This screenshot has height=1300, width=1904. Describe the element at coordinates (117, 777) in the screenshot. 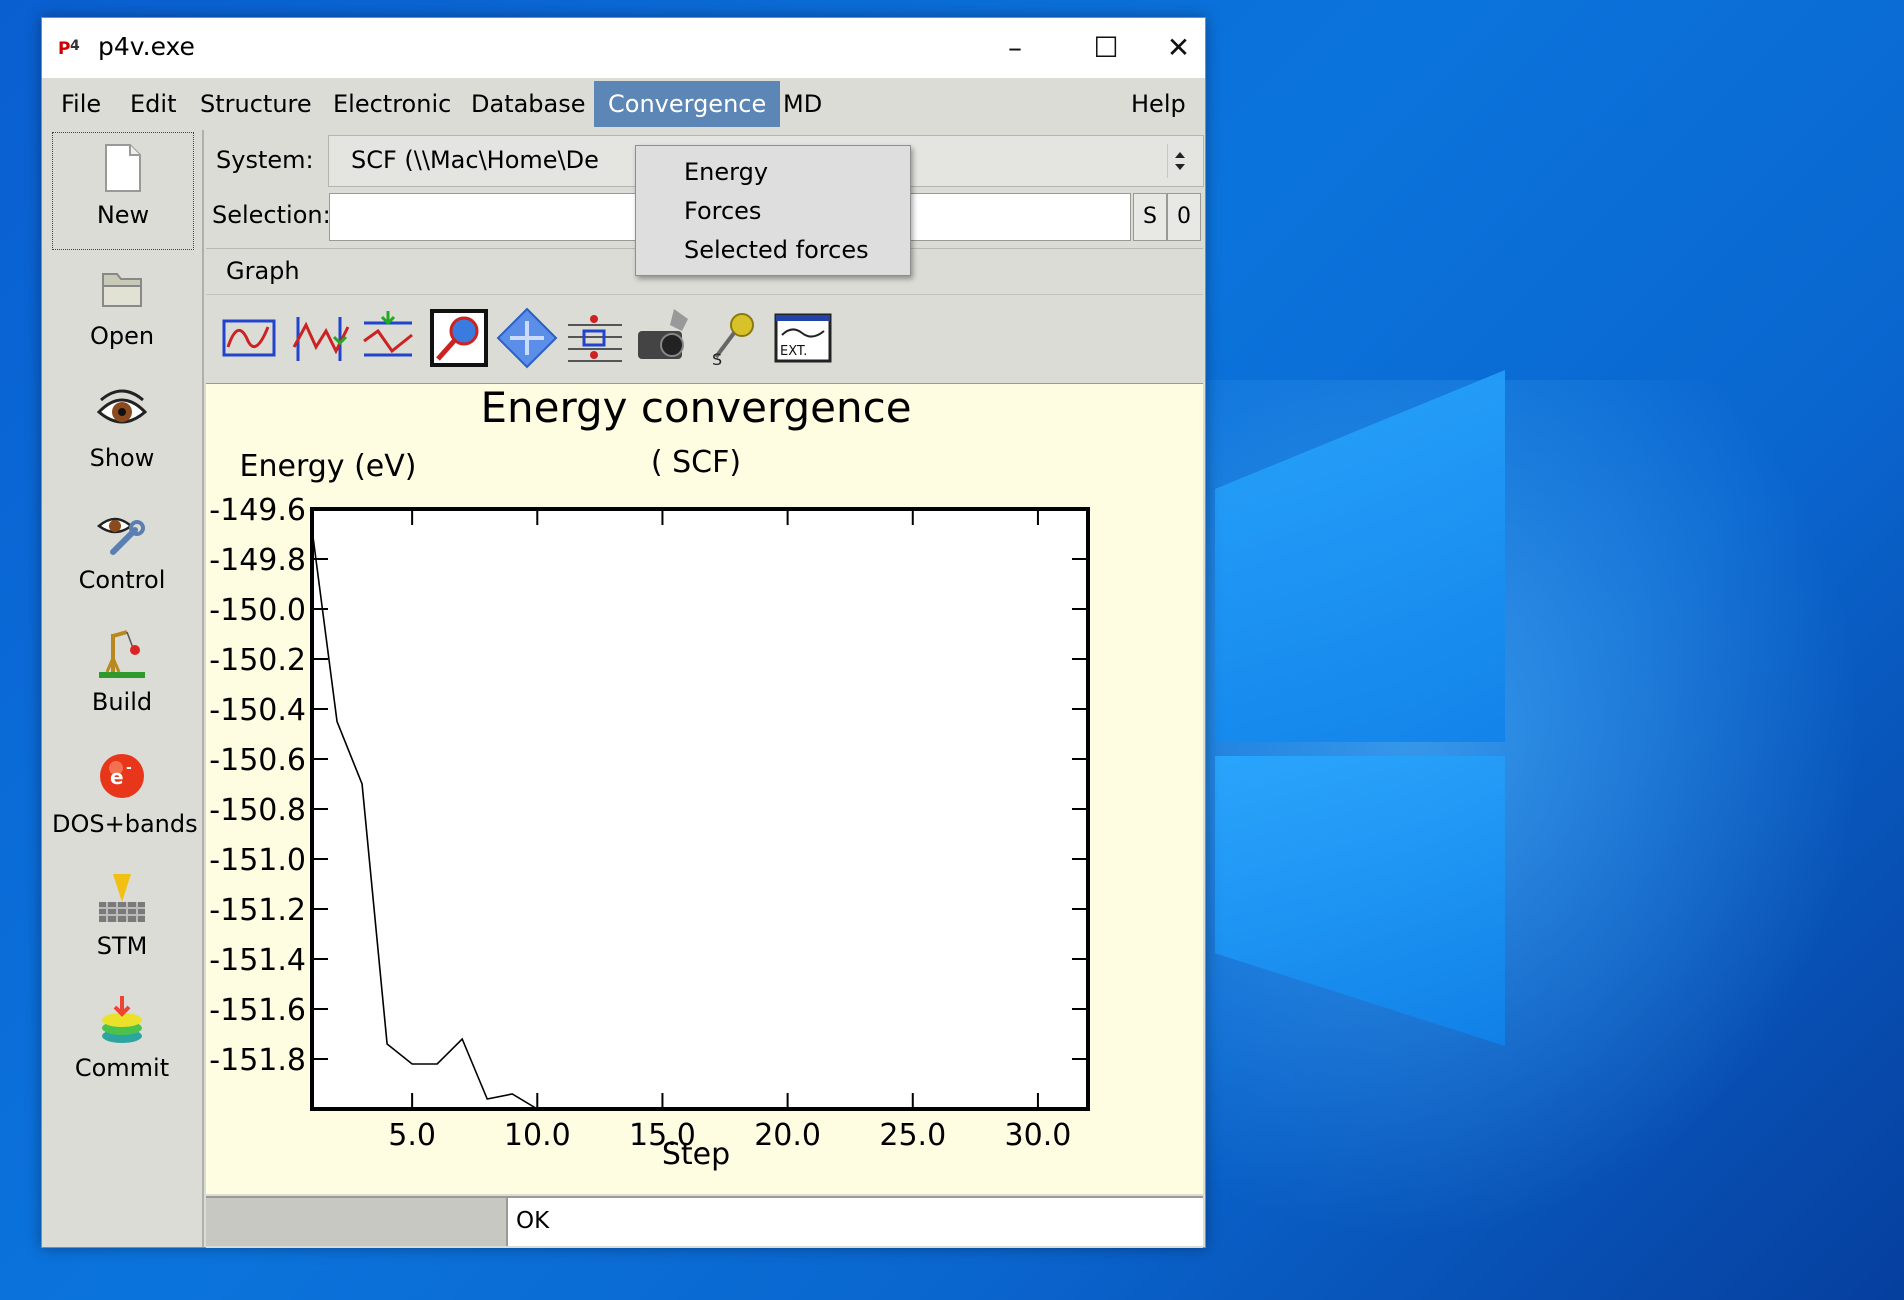

I see `svg-text: e` at that location.